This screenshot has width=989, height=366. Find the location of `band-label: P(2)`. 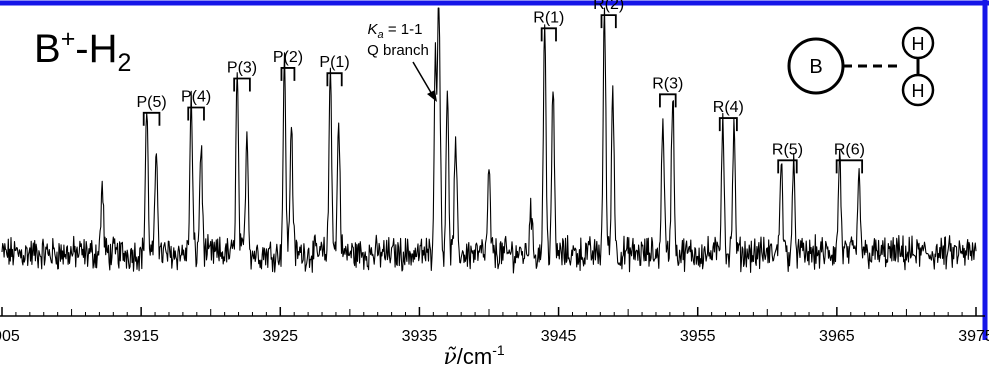

band-label: P(2) is located at coordinates (288, 57).